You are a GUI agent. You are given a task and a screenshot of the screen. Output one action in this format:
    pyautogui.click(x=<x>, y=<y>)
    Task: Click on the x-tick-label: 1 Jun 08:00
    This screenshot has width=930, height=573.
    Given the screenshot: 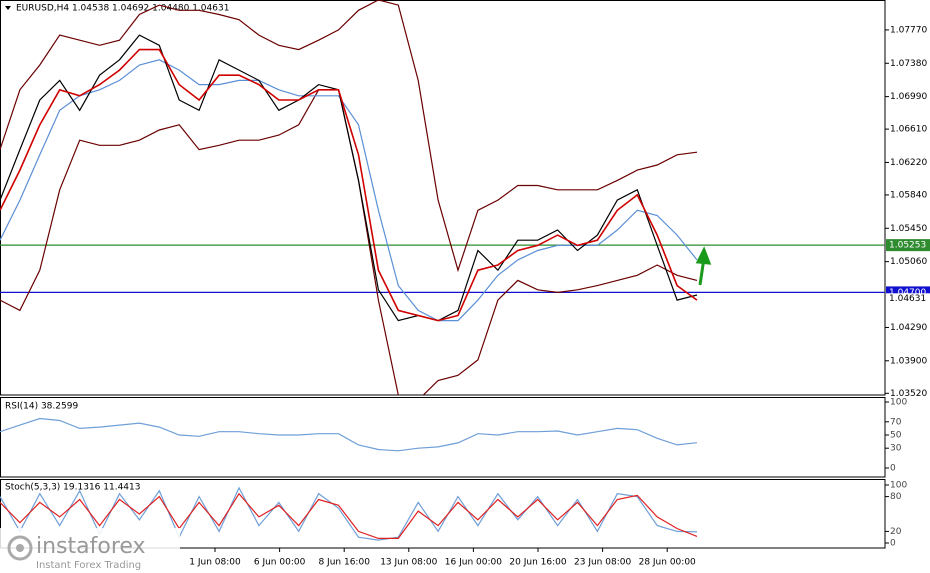 What is the action you would take?
    pyautogui.click(x=215, y=563)
    